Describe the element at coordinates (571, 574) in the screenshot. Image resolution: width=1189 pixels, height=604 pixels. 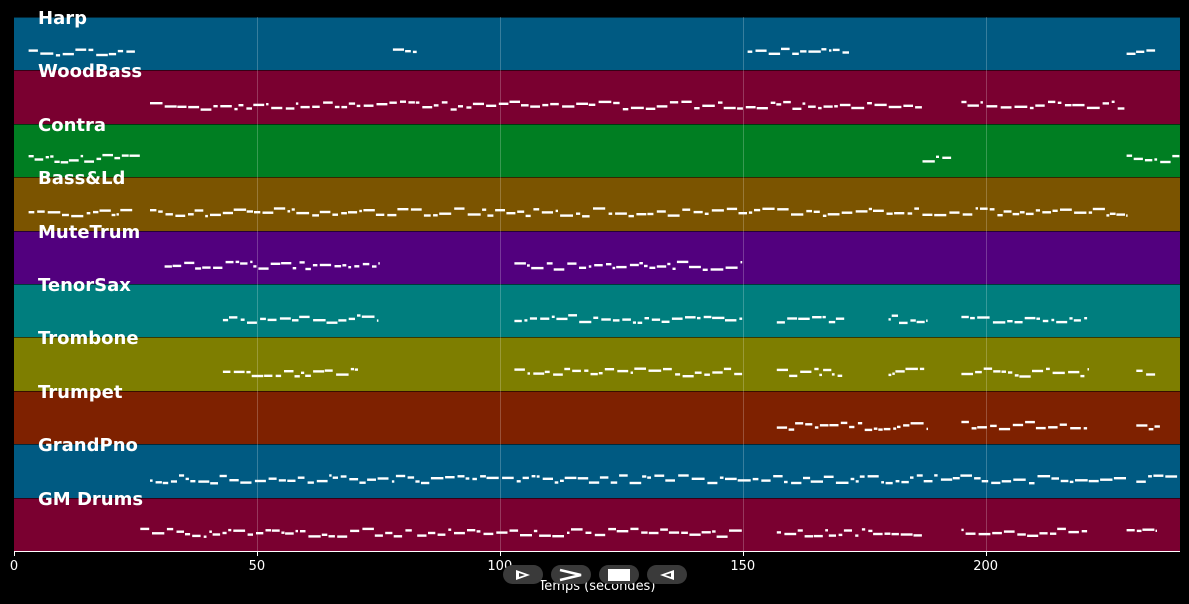
I see `fast-forward-button` at that location.